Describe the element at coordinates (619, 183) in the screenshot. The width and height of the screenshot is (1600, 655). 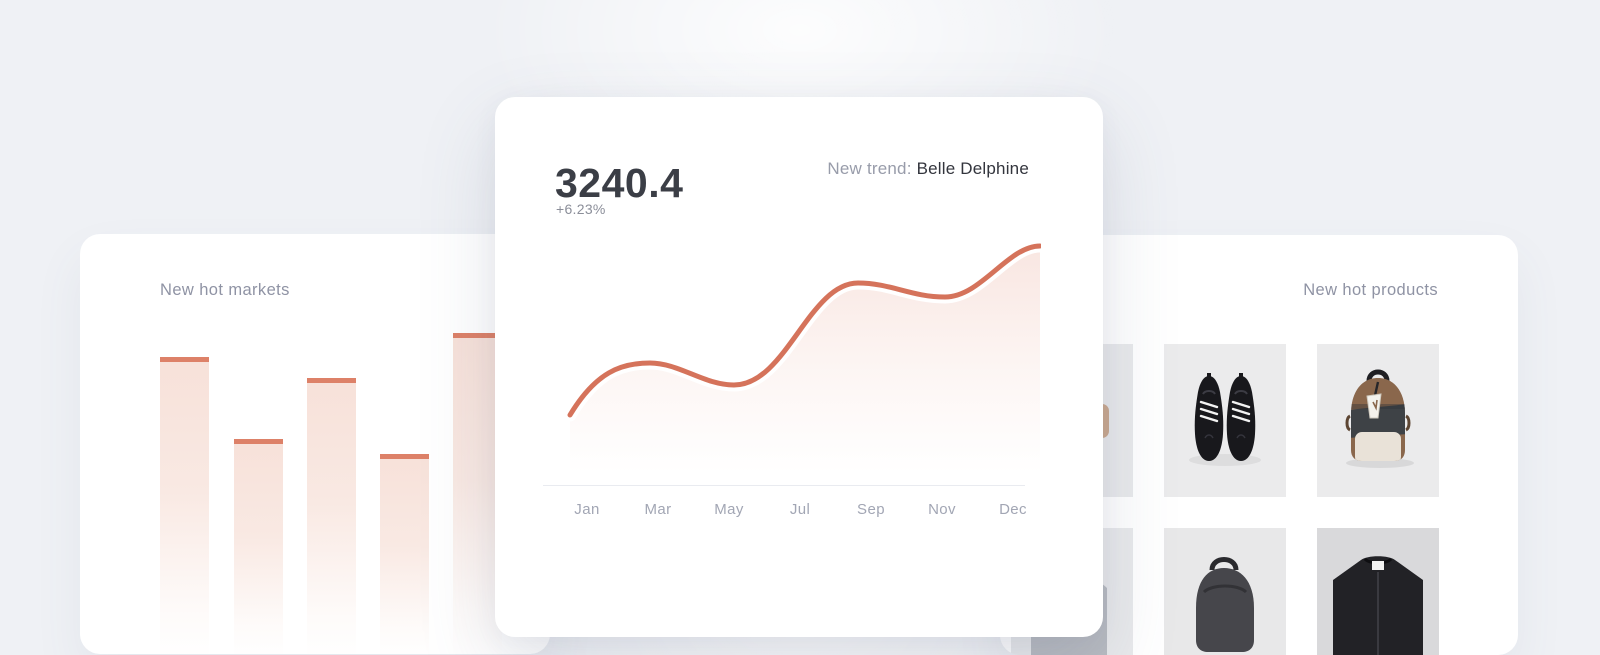
I see `stat-value: 3240.4` at that location.